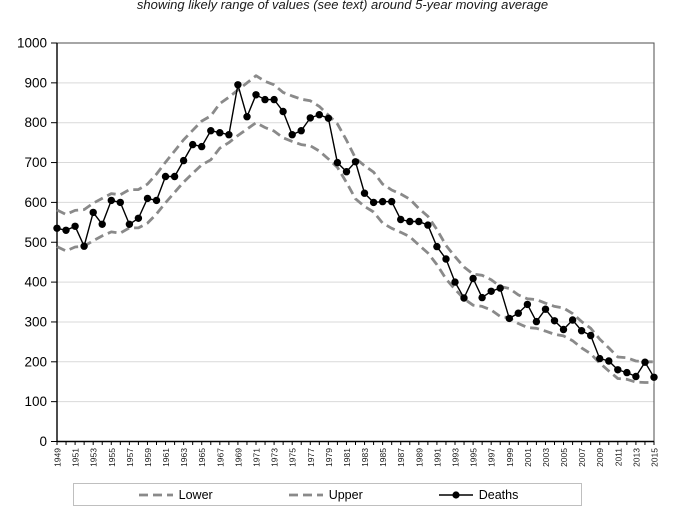 This screenshot has width=685, height=529. I want to click on svg-text: 1957, so click(130, 457).